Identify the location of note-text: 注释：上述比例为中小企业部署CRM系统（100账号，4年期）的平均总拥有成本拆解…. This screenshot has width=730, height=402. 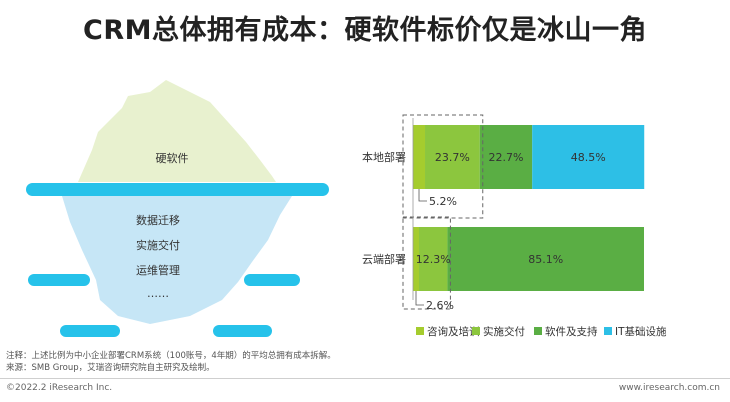
(171, 356).